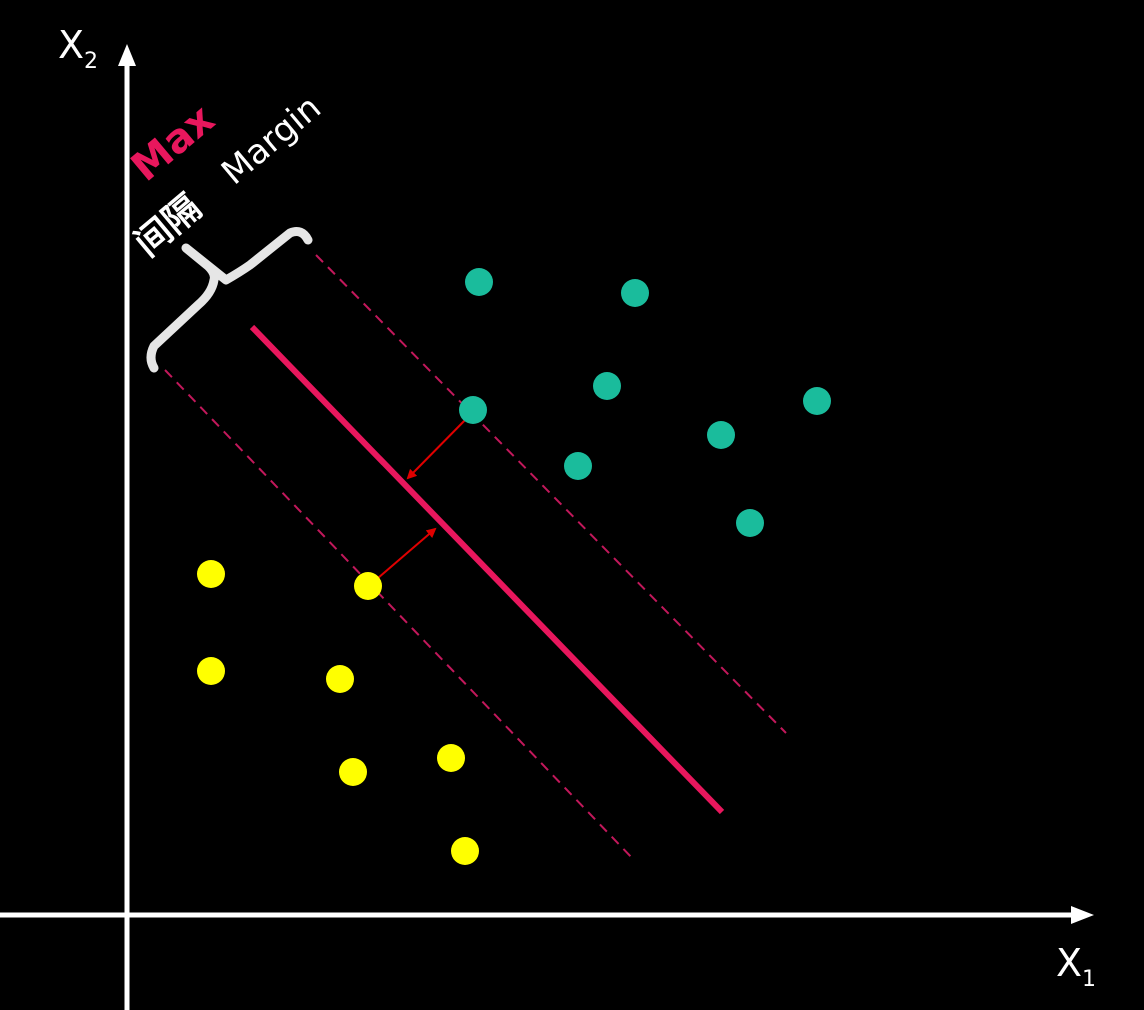  What do you see at coordinates (1089, 979) in the screenshot?
I see `x-axis-label-subscript: 1` at bounding box center [1089, 979].